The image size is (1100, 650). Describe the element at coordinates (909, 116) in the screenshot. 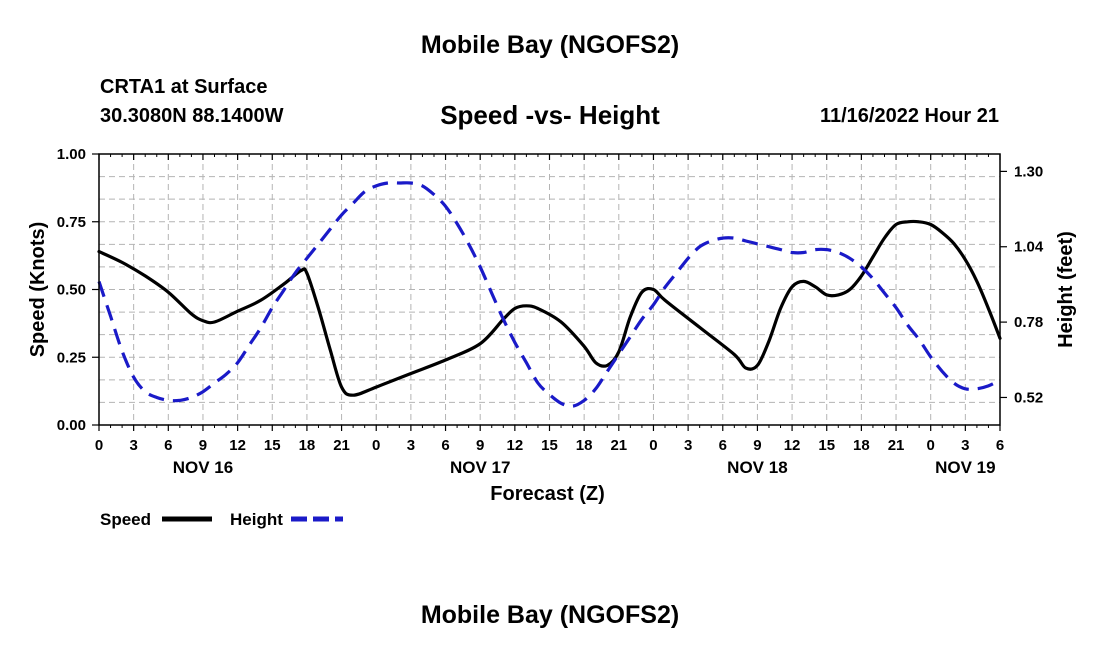

I see `forecast-timestamp: 11/16/2022 Hour 21` at that location.